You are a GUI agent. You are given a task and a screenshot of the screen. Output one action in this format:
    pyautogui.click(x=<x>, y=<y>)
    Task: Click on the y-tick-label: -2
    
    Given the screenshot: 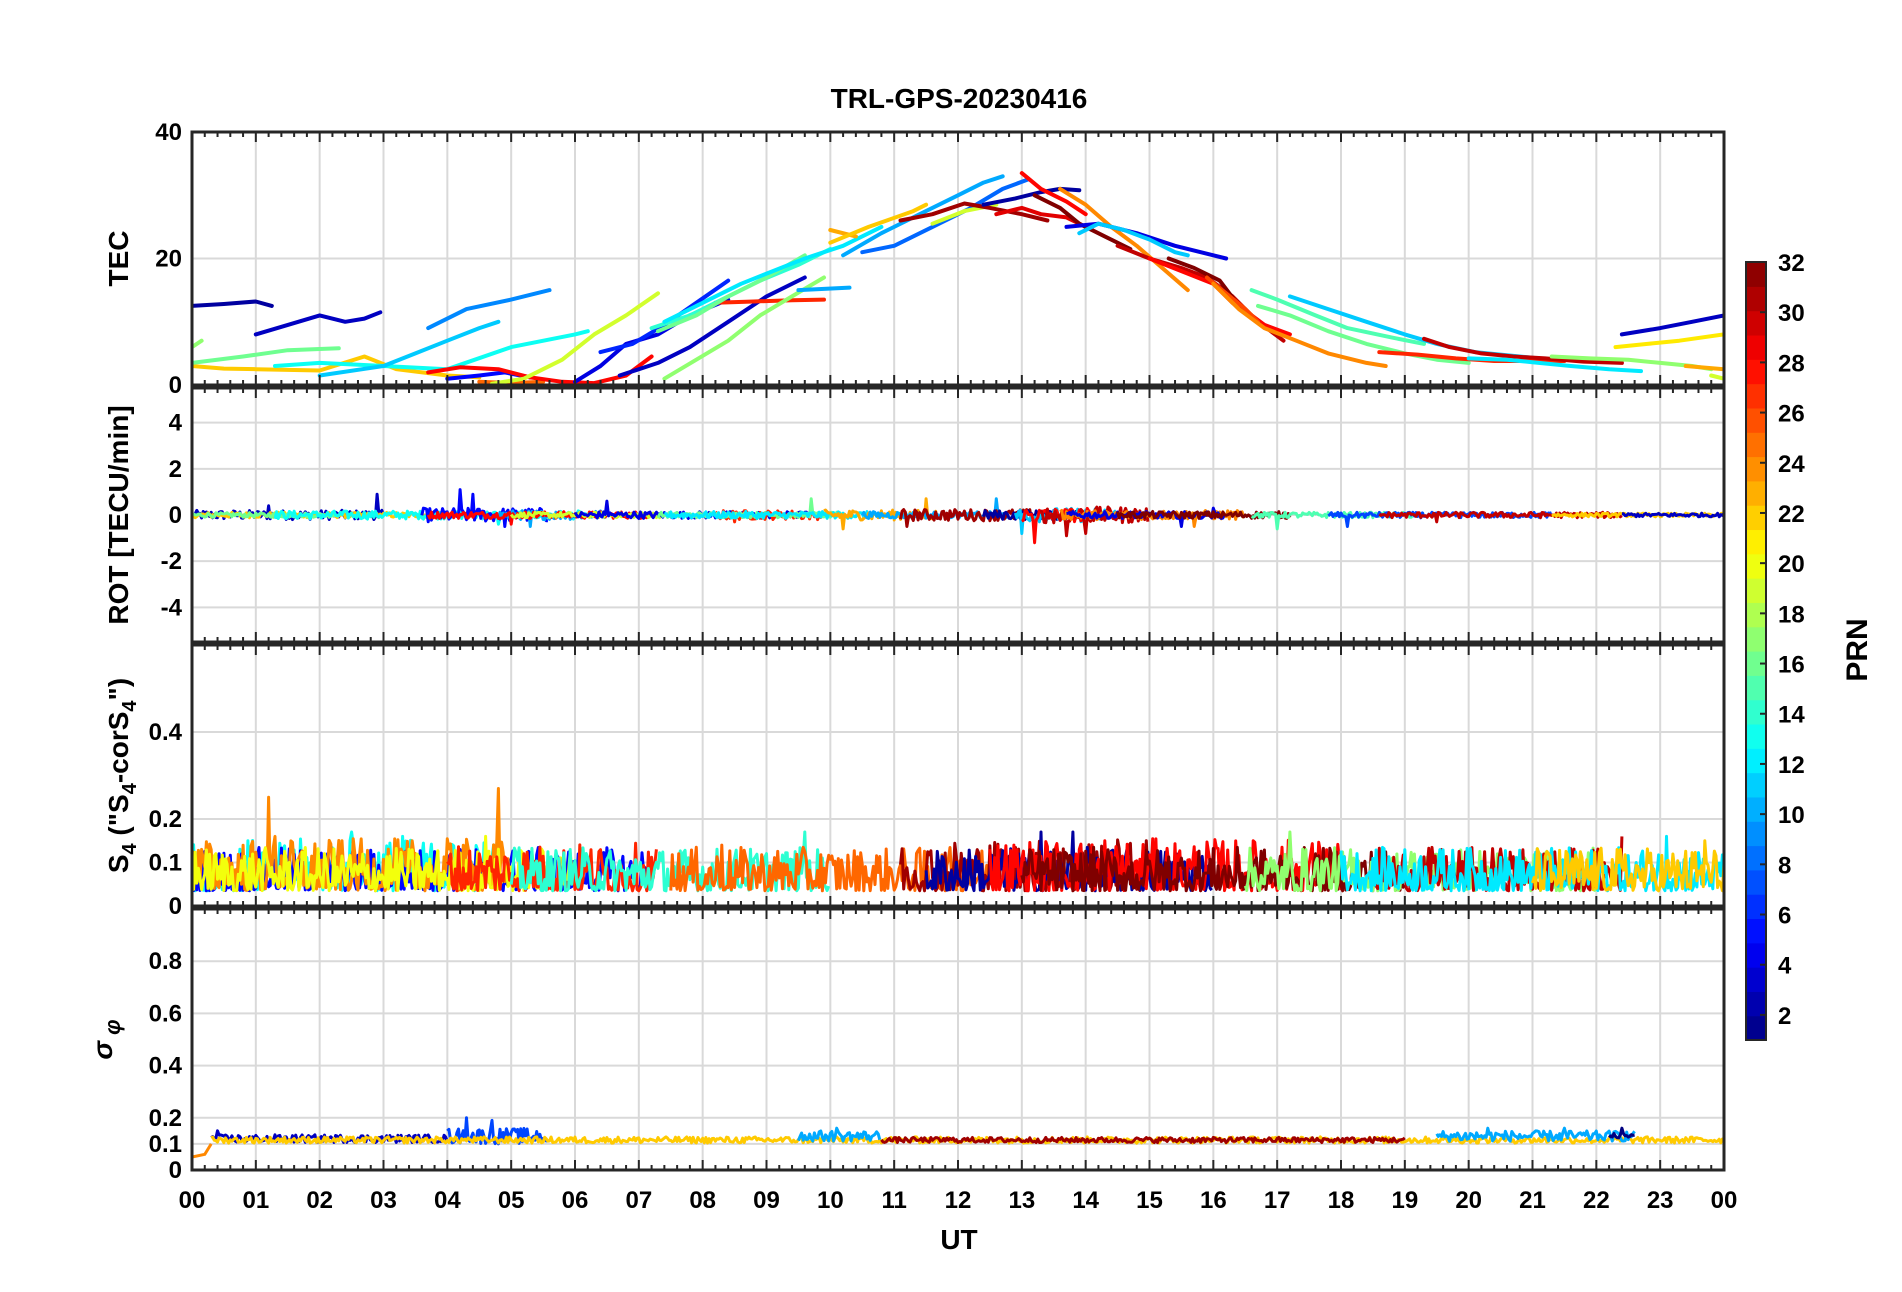 What is the action you would take?
    pyautogui.click(x=171, y=561)
    